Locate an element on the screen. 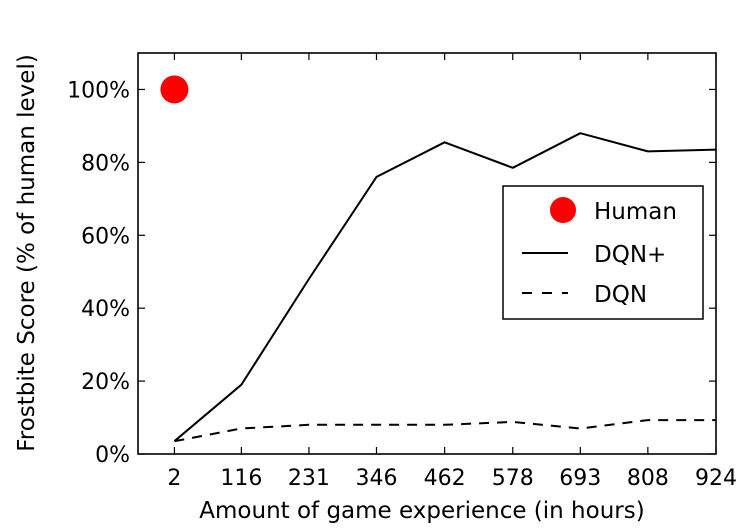 The height and width of the screenshot is (529, 744). x-tick-label: 924 is located at coordinates (716, 478).